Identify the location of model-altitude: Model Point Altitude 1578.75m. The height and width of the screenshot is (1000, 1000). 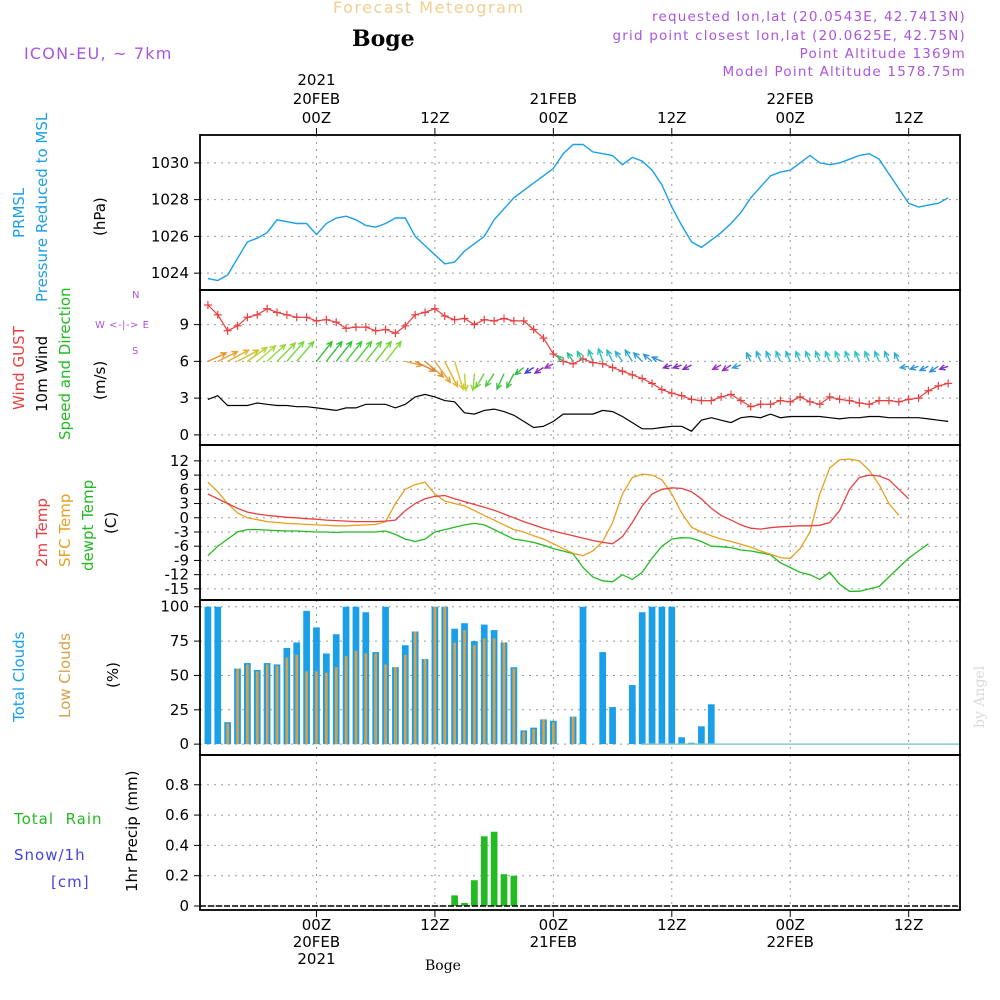
(844, 72).